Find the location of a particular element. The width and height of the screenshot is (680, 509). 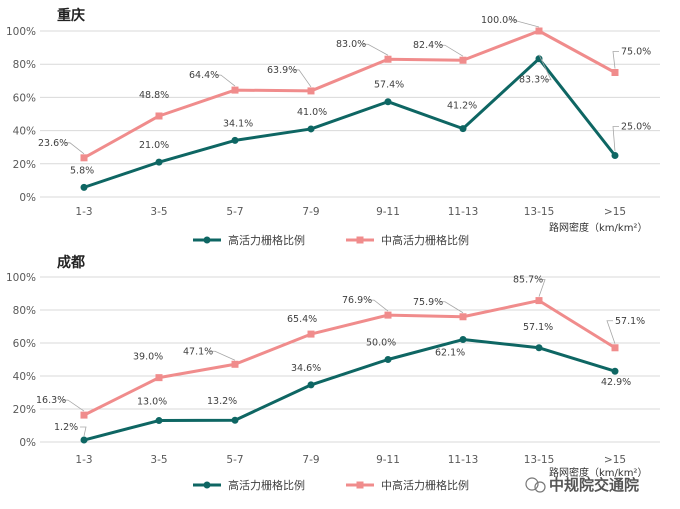

chart-title: 成都 is located at coordinates (71, 262).